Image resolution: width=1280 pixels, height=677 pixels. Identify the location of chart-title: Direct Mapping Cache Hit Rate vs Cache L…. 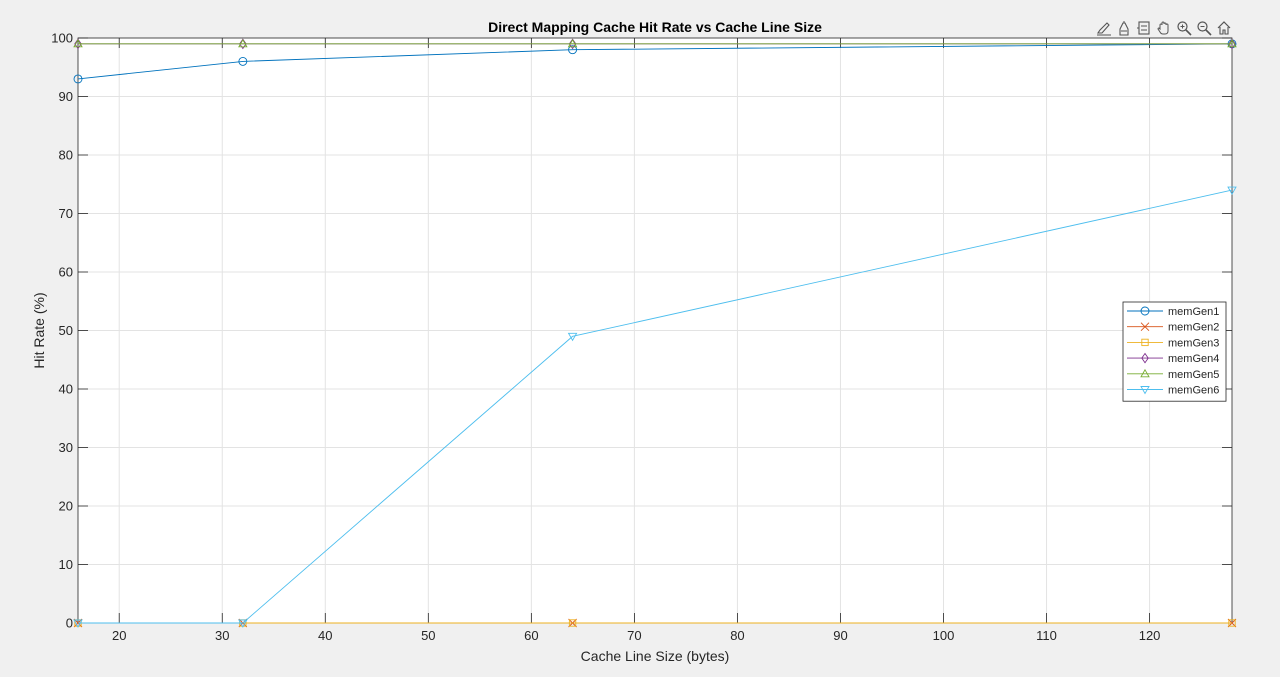
(655, 27).